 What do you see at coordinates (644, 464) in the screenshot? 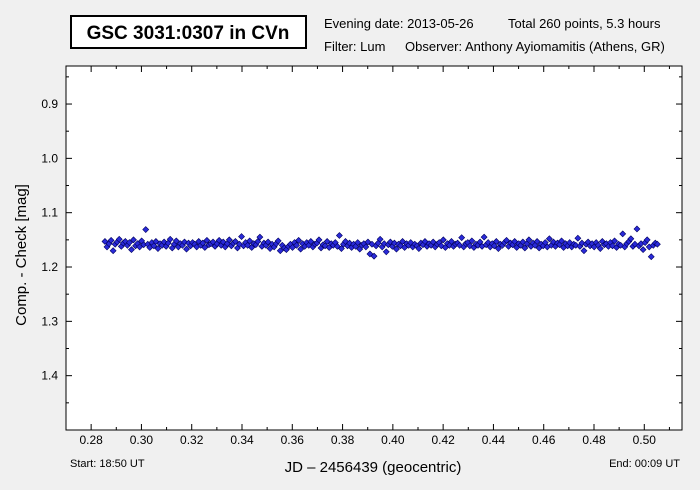
I see `end-time: End: 00:09 UT` at bounding box center [644, 464].